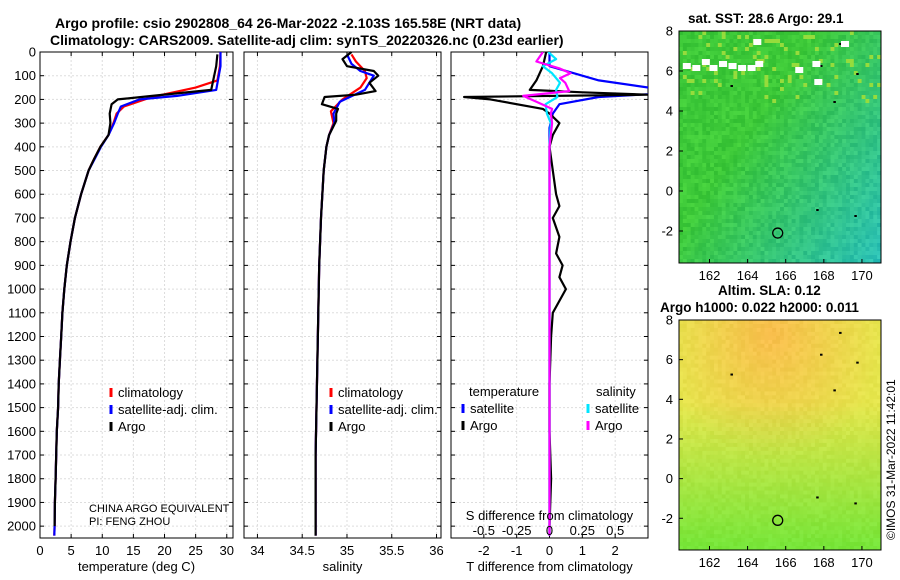  I want to click on cloud-mask-cell, so click(757, 42).